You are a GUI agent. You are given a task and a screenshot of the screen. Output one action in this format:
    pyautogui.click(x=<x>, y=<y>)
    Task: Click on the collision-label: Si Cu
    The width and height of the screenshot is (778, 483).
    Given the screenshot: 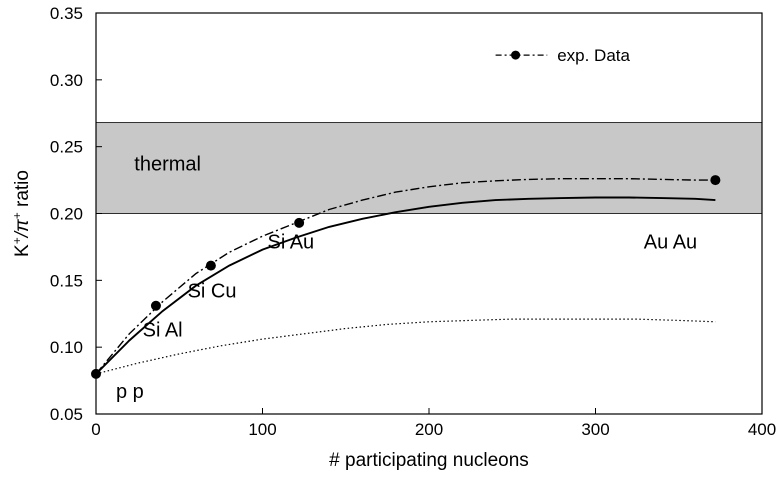 What is the action you would take?
    pyautogui.click(x=212, y=292)
    